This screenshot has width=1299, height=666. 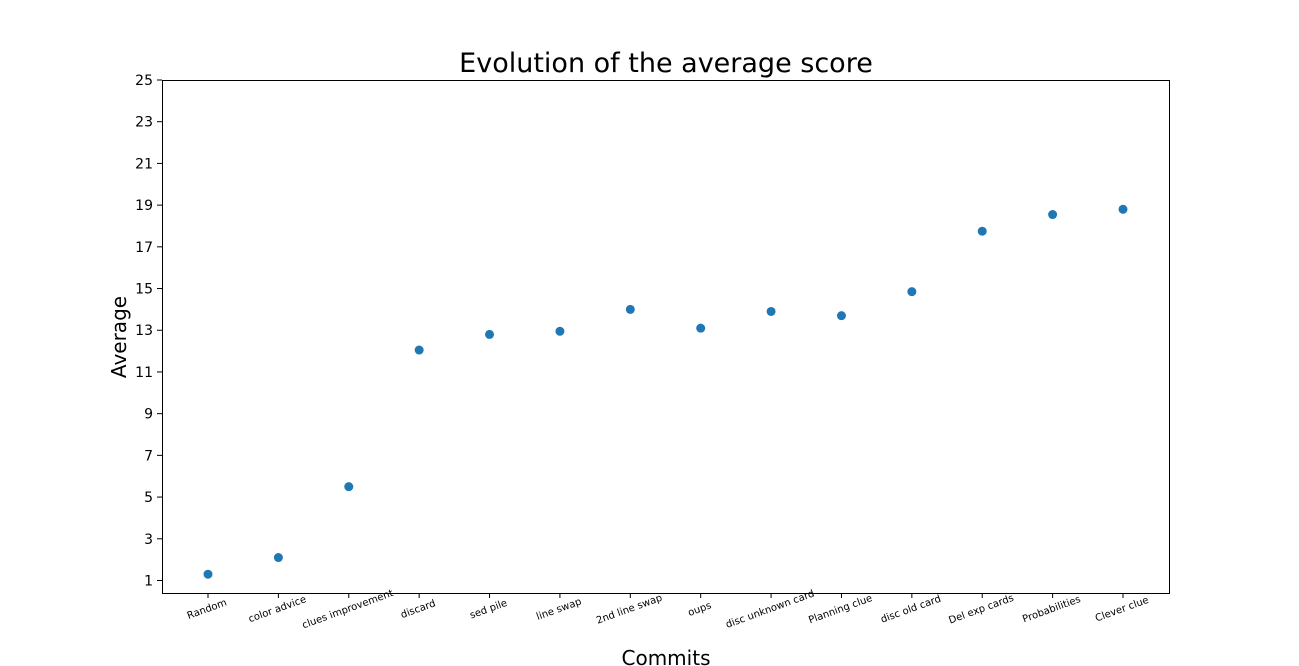 What do you see at coordinates (144, 206) in the screenshot?
I see `y-tick-label: 19` at bounding box center [144, 206].